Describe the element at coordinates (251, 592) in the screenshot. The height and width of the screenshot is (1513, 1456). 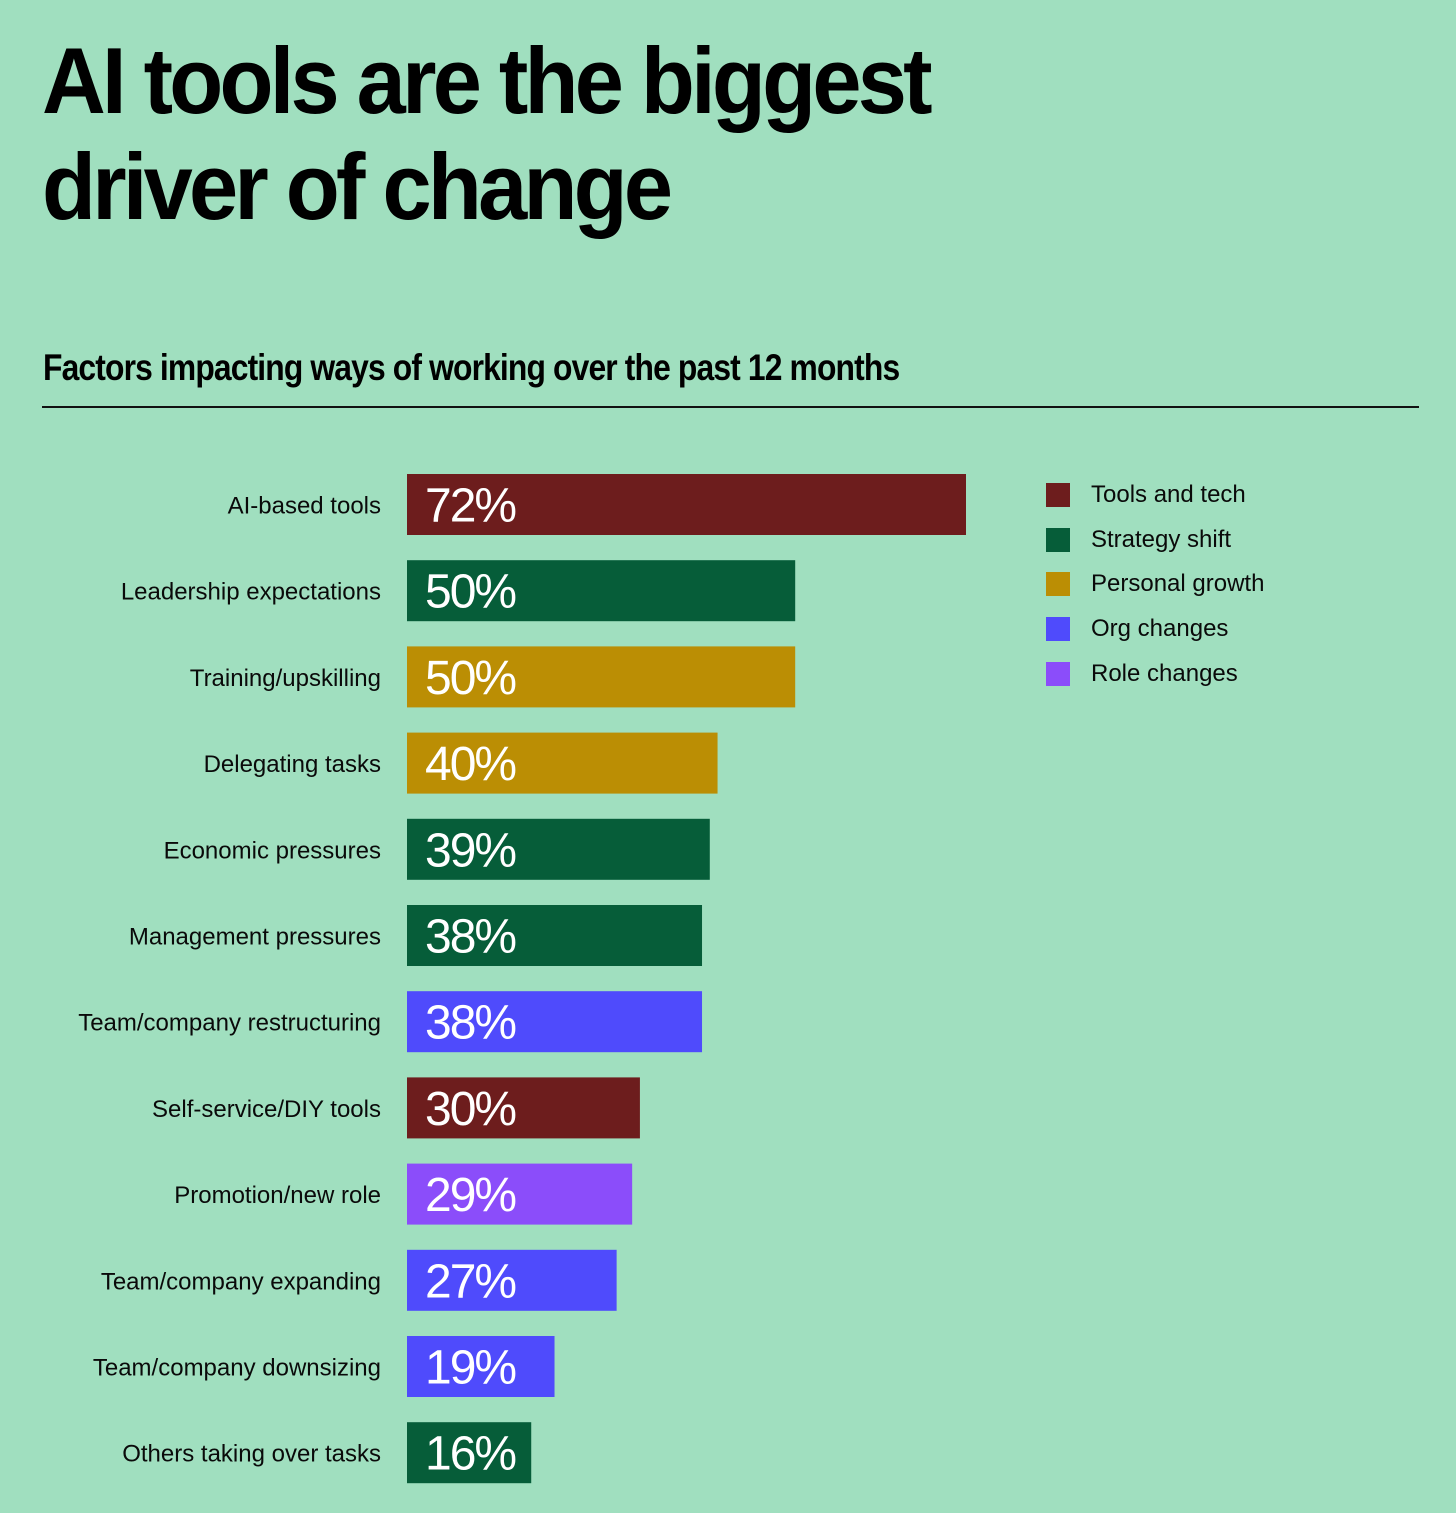
I see `category-label: Leadership expectations` at that location.